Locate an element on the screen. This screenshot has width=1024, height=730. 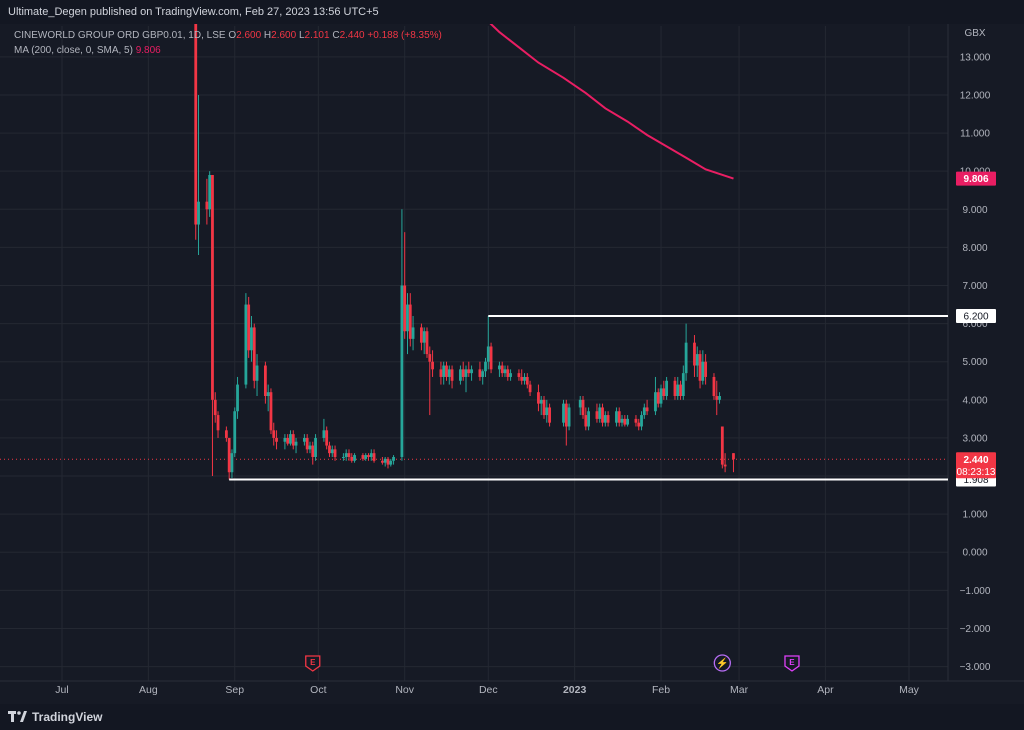
dividend-split-icon is located at coordinates (722, 663).